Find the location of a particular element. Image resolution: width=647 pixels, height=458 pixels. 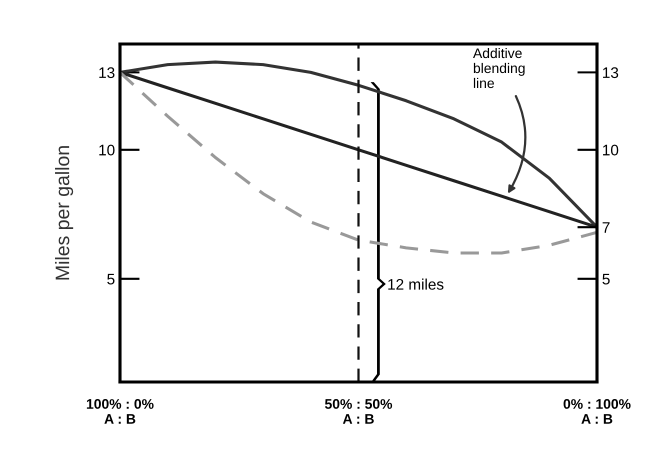

y-axis-title: Miles per gallon is located at coordinates (64, 213).